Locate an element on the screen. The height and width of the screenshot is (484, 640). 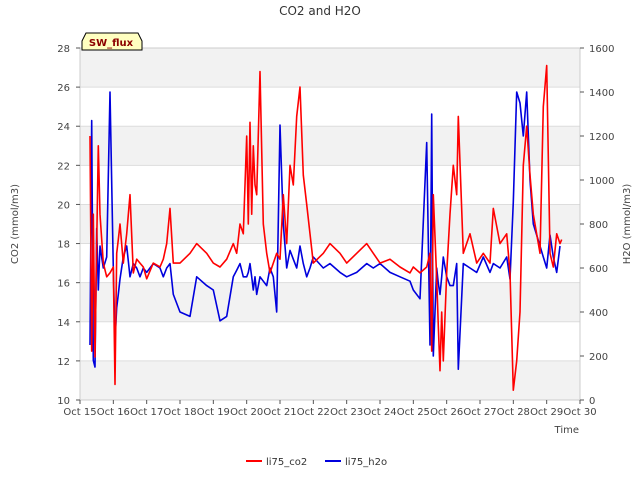
y-tick-label-left: 26 is located at coordinates (63, 88).